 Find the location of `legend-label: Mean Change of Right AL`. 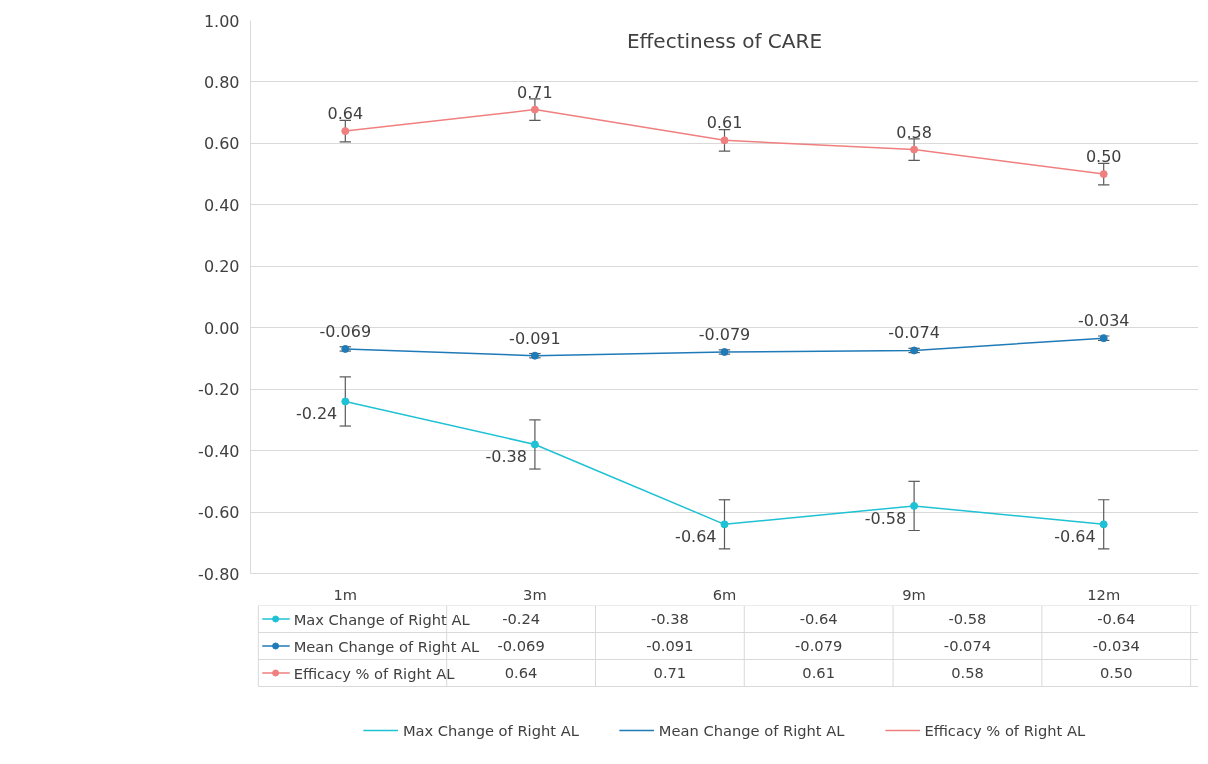

legend-label: Mean Change of Right AL is located at coordinates (387, 646).